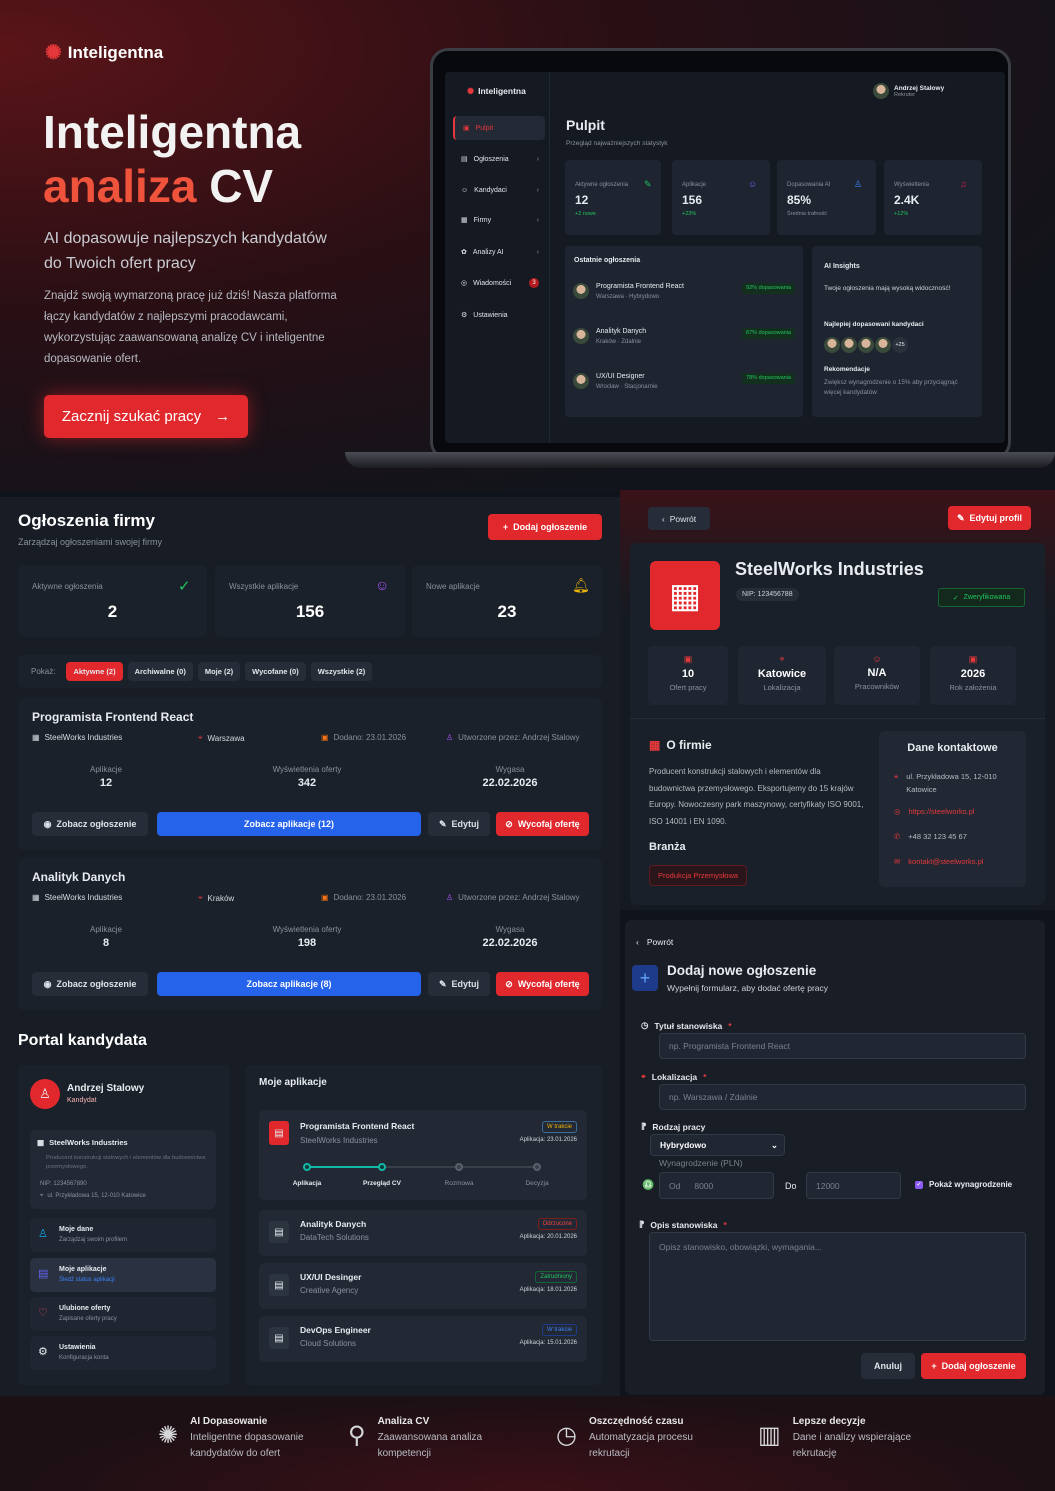  What do you see at coordinates (989, 518) in the screenshot?
I see `edit-profile-button: ✎ Edytuj profil` at bounding box center [989, 518].